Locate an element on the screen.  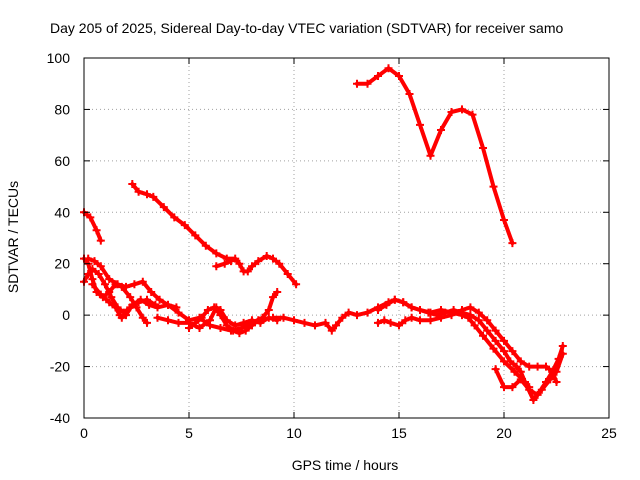
y-tick-label: 80 is located at coordinates (62, 109).